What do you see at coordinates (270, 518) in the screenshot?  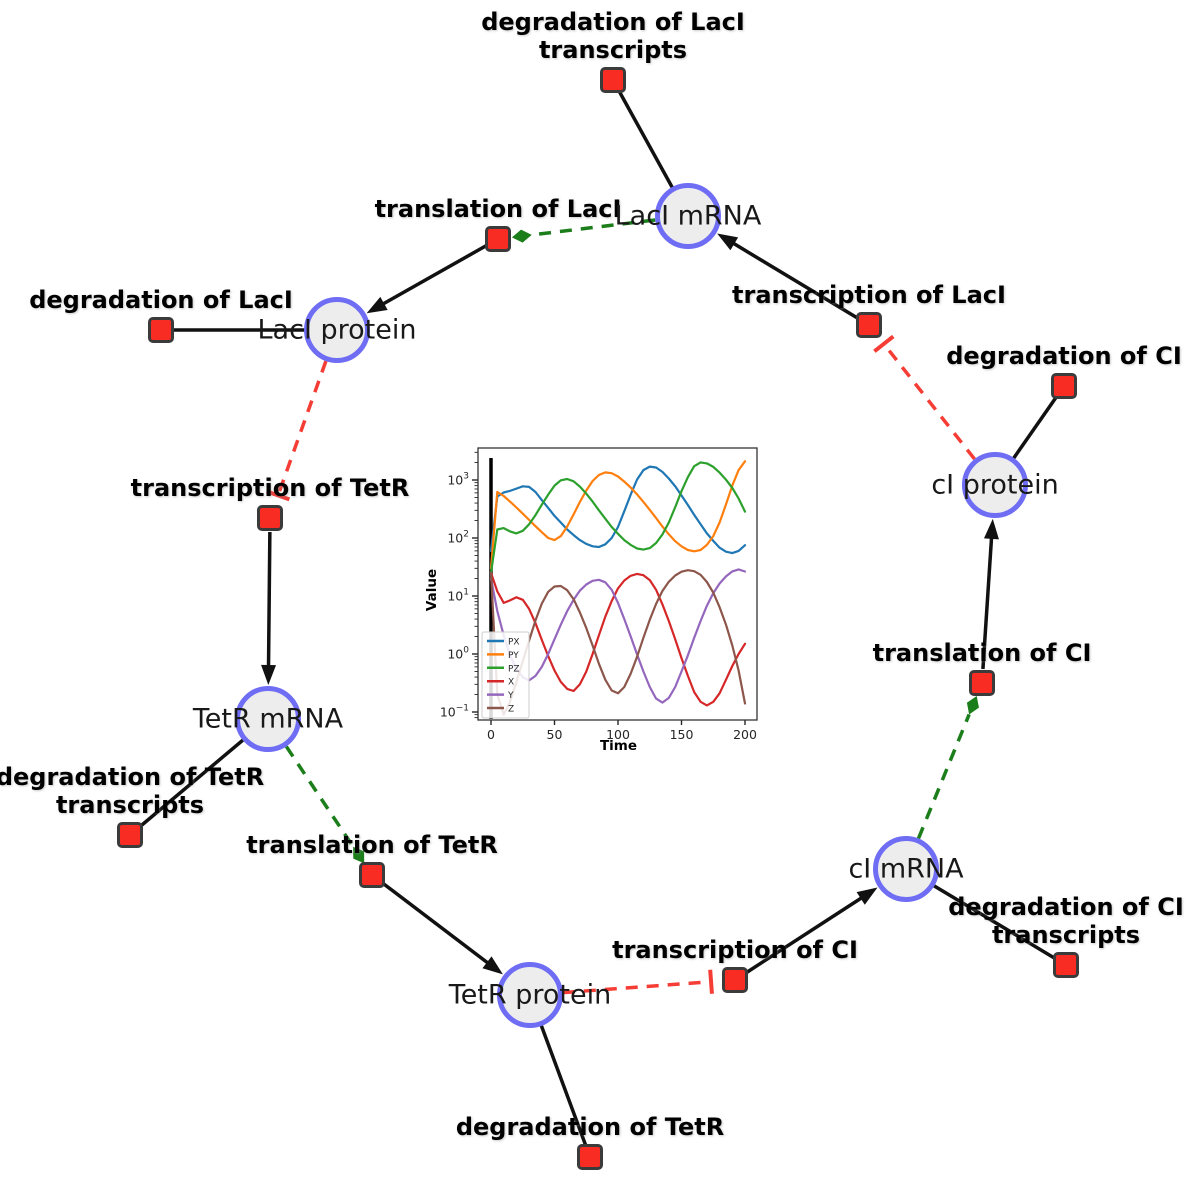 I see `reaction-node-transcription-tetr` at bounding box center [270, 518].